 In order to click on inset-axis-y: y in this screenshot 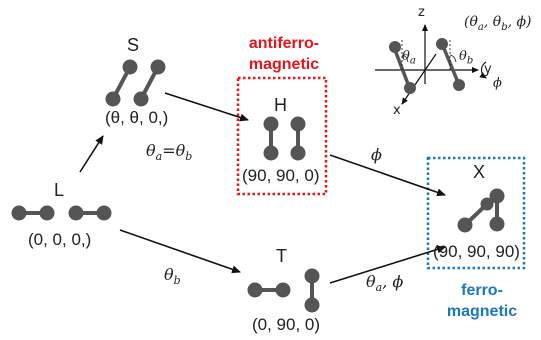, I will do `click(488, 69)`.